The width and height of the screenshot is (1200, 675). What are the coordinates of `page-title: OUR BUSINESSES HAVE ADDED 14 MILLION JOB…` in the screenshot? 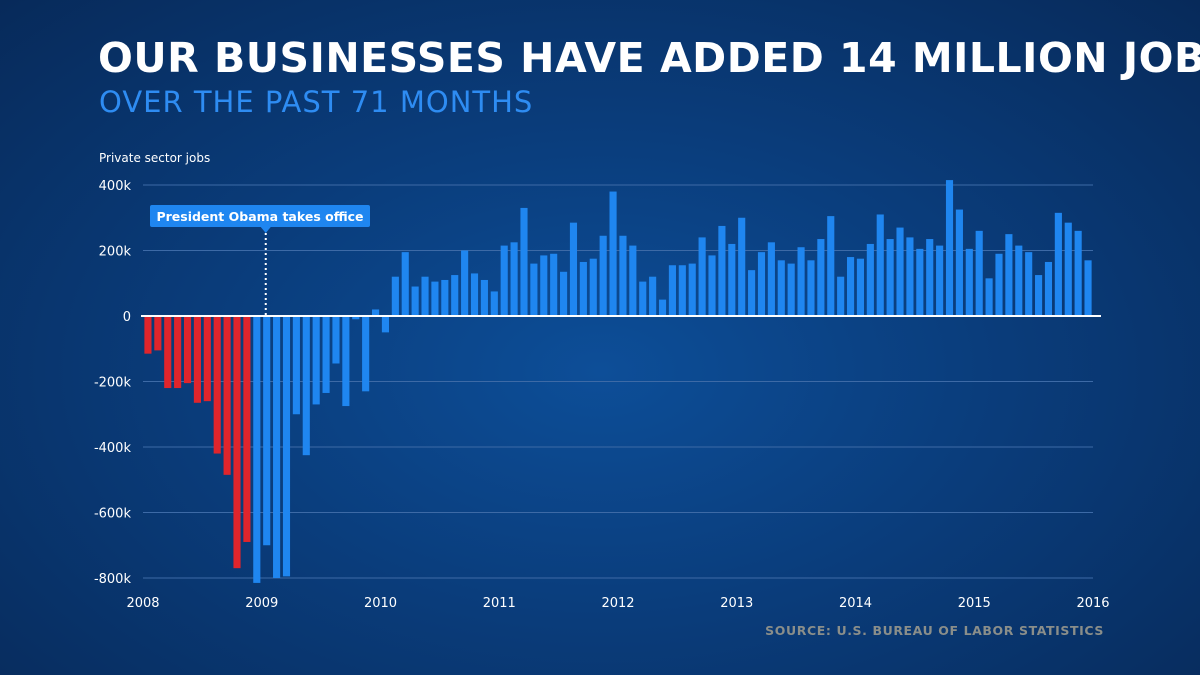 It's located at (649, 58).